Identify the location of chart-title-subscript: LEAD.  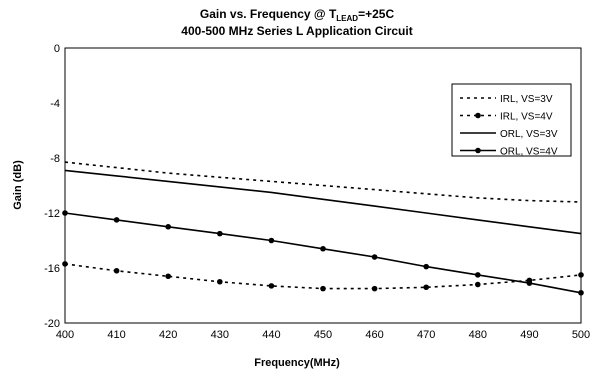
(347, 18).